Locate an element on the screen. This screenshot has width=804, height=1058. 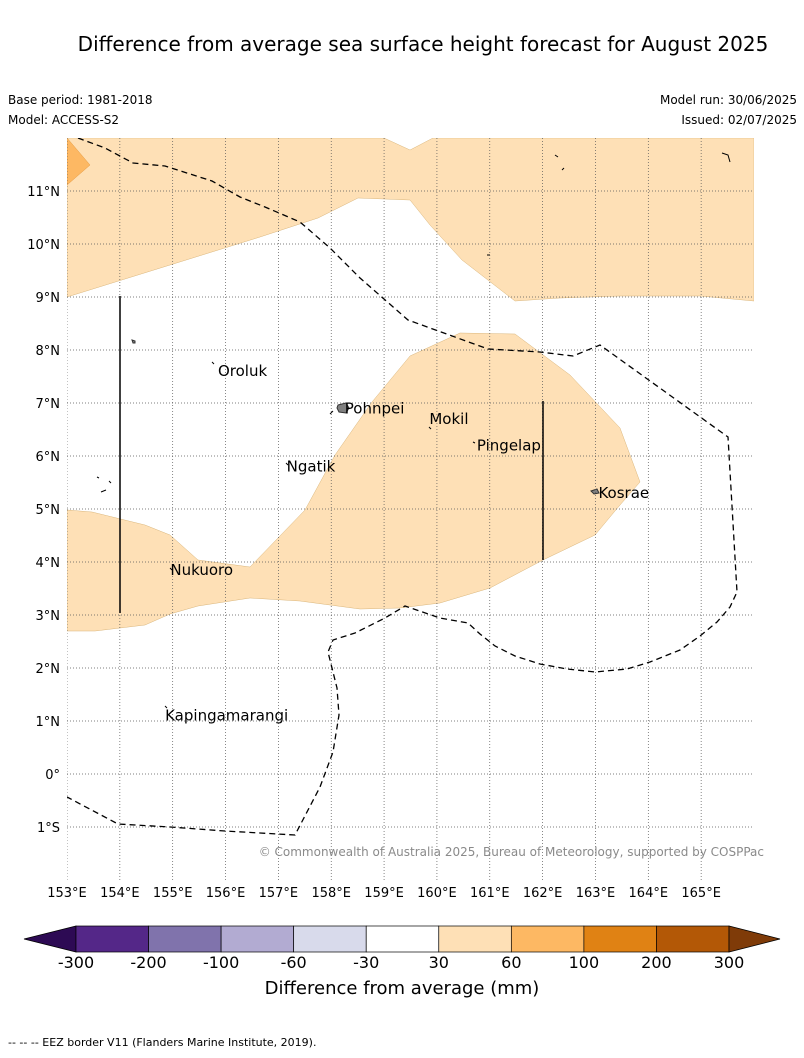
place-label-pingelap: Pingelap is located at coordinates (509, 445).